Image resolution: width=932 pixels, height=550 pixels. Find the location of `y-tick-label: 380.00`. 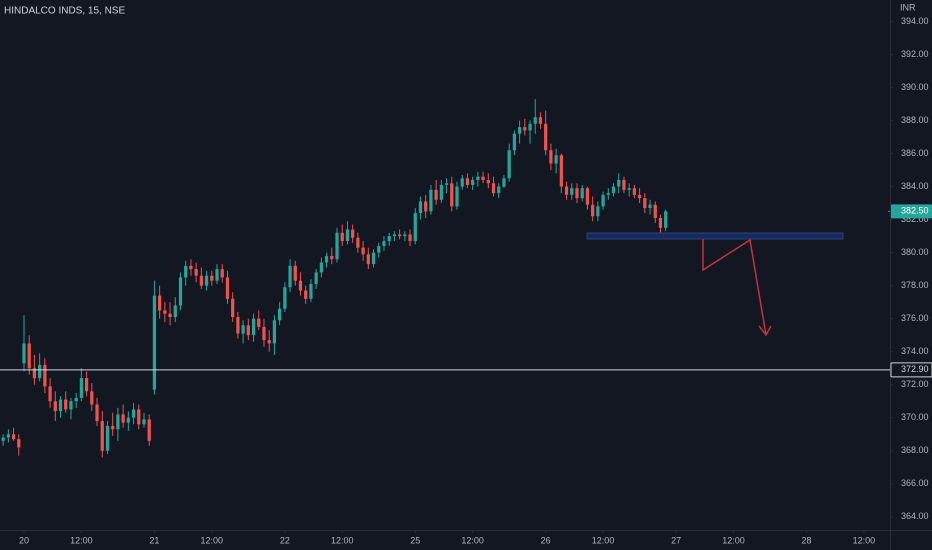

y-tick-label: 380.00 is located at coordinates (915, 252).